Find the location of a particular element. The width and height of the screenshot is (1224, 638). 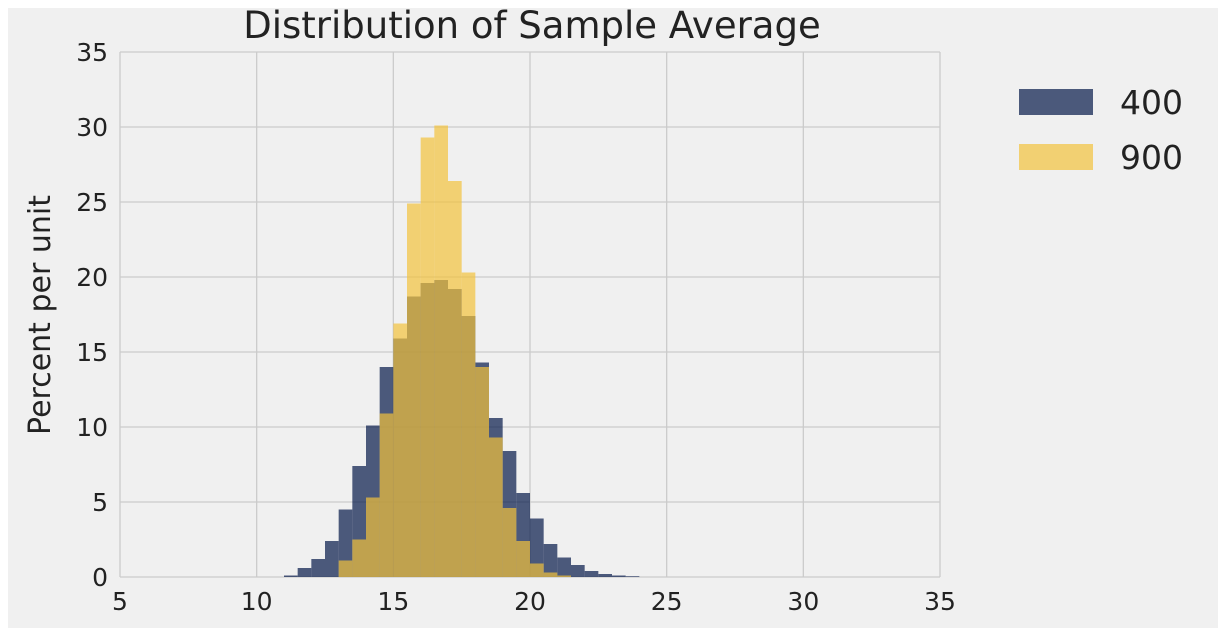

y-axis-label: Percent per unit is located at coordinates (40, 315).